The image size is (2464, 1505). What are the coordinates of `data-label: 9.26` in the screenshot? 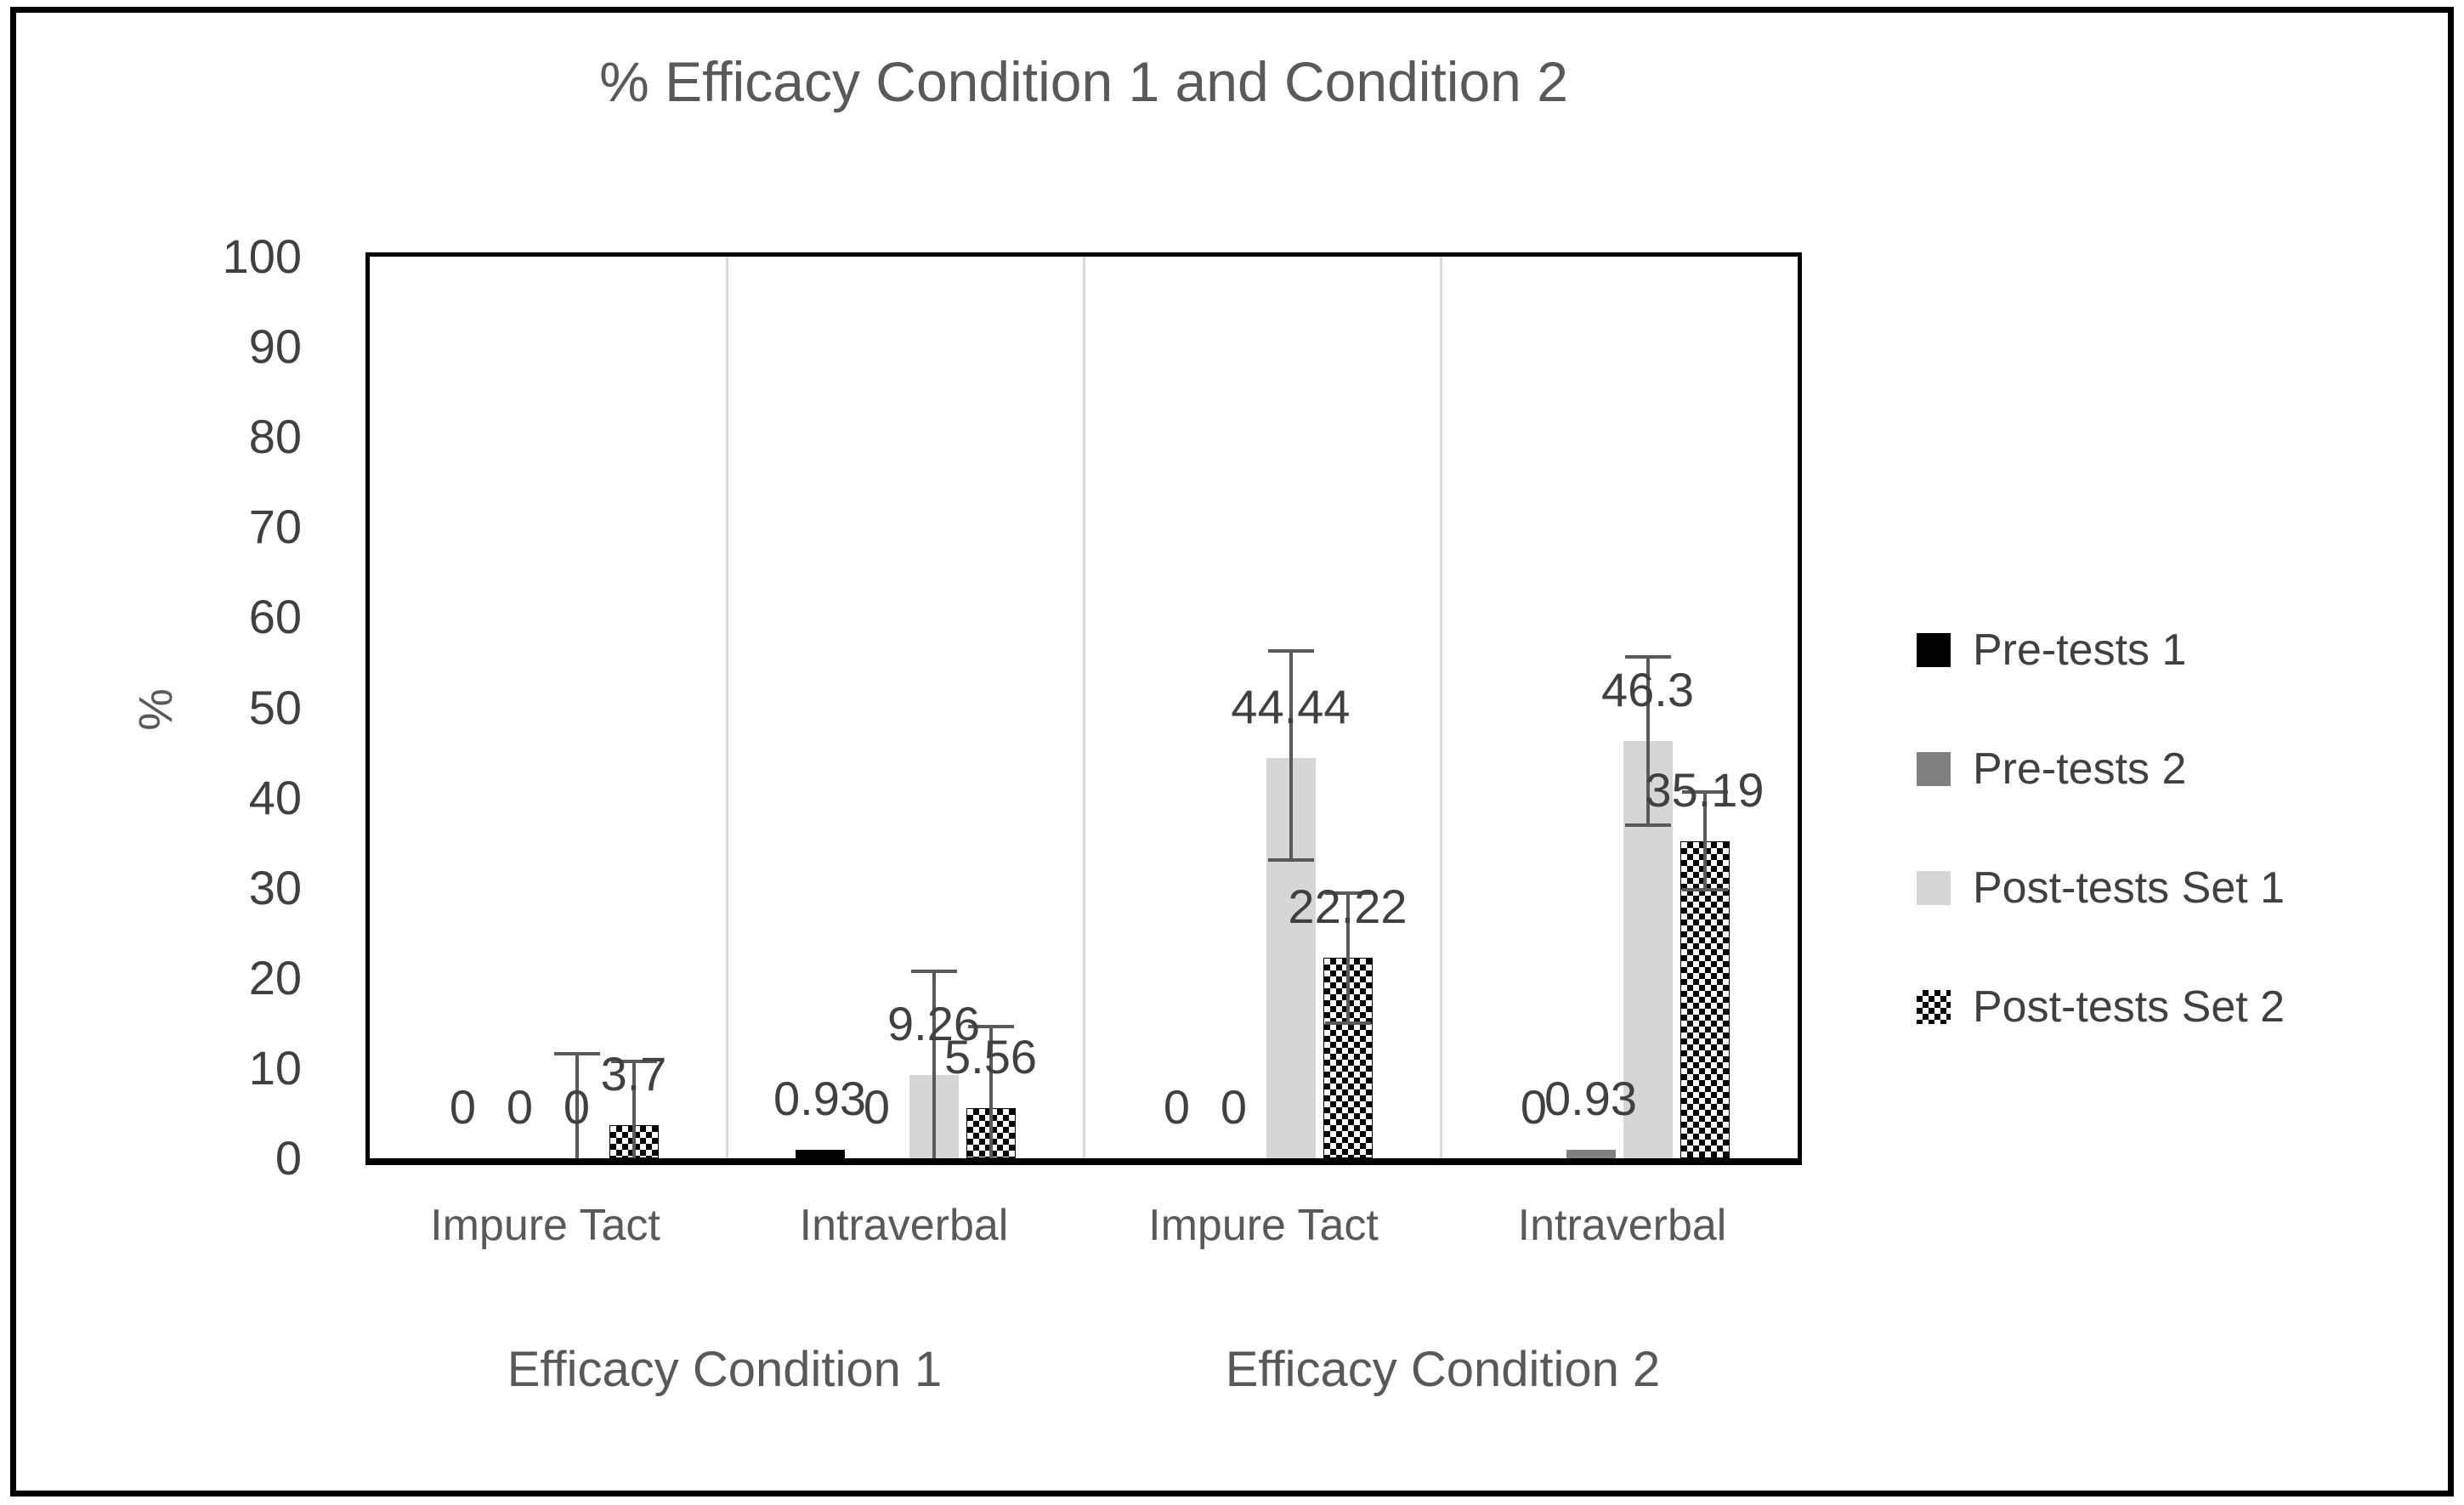 It's located at (934, 1023).